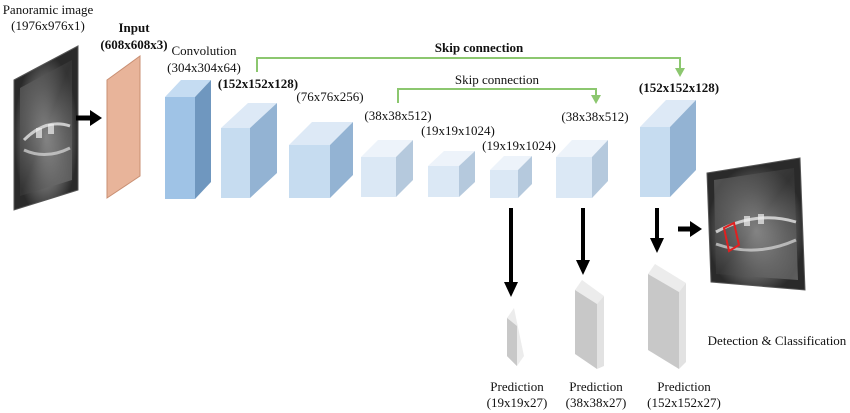  I want to click on prediction-title-1: Prediction, so click(517, 386).